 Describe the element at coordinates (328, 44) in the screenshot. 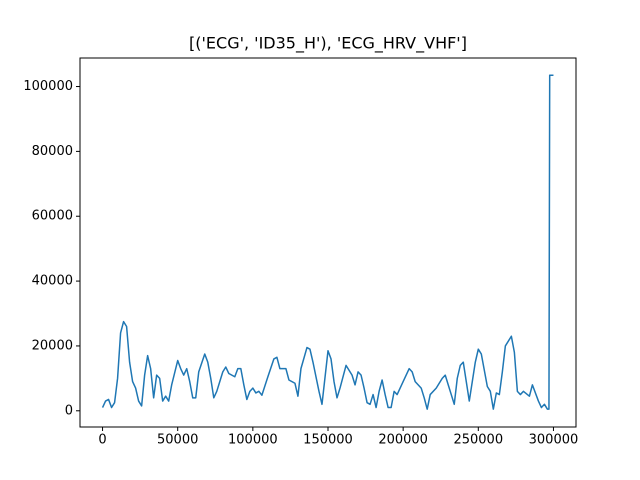

I see `chart-title: [('ECG', 'ID35_H'), 'ECG_HRV_VHF']` at that location.